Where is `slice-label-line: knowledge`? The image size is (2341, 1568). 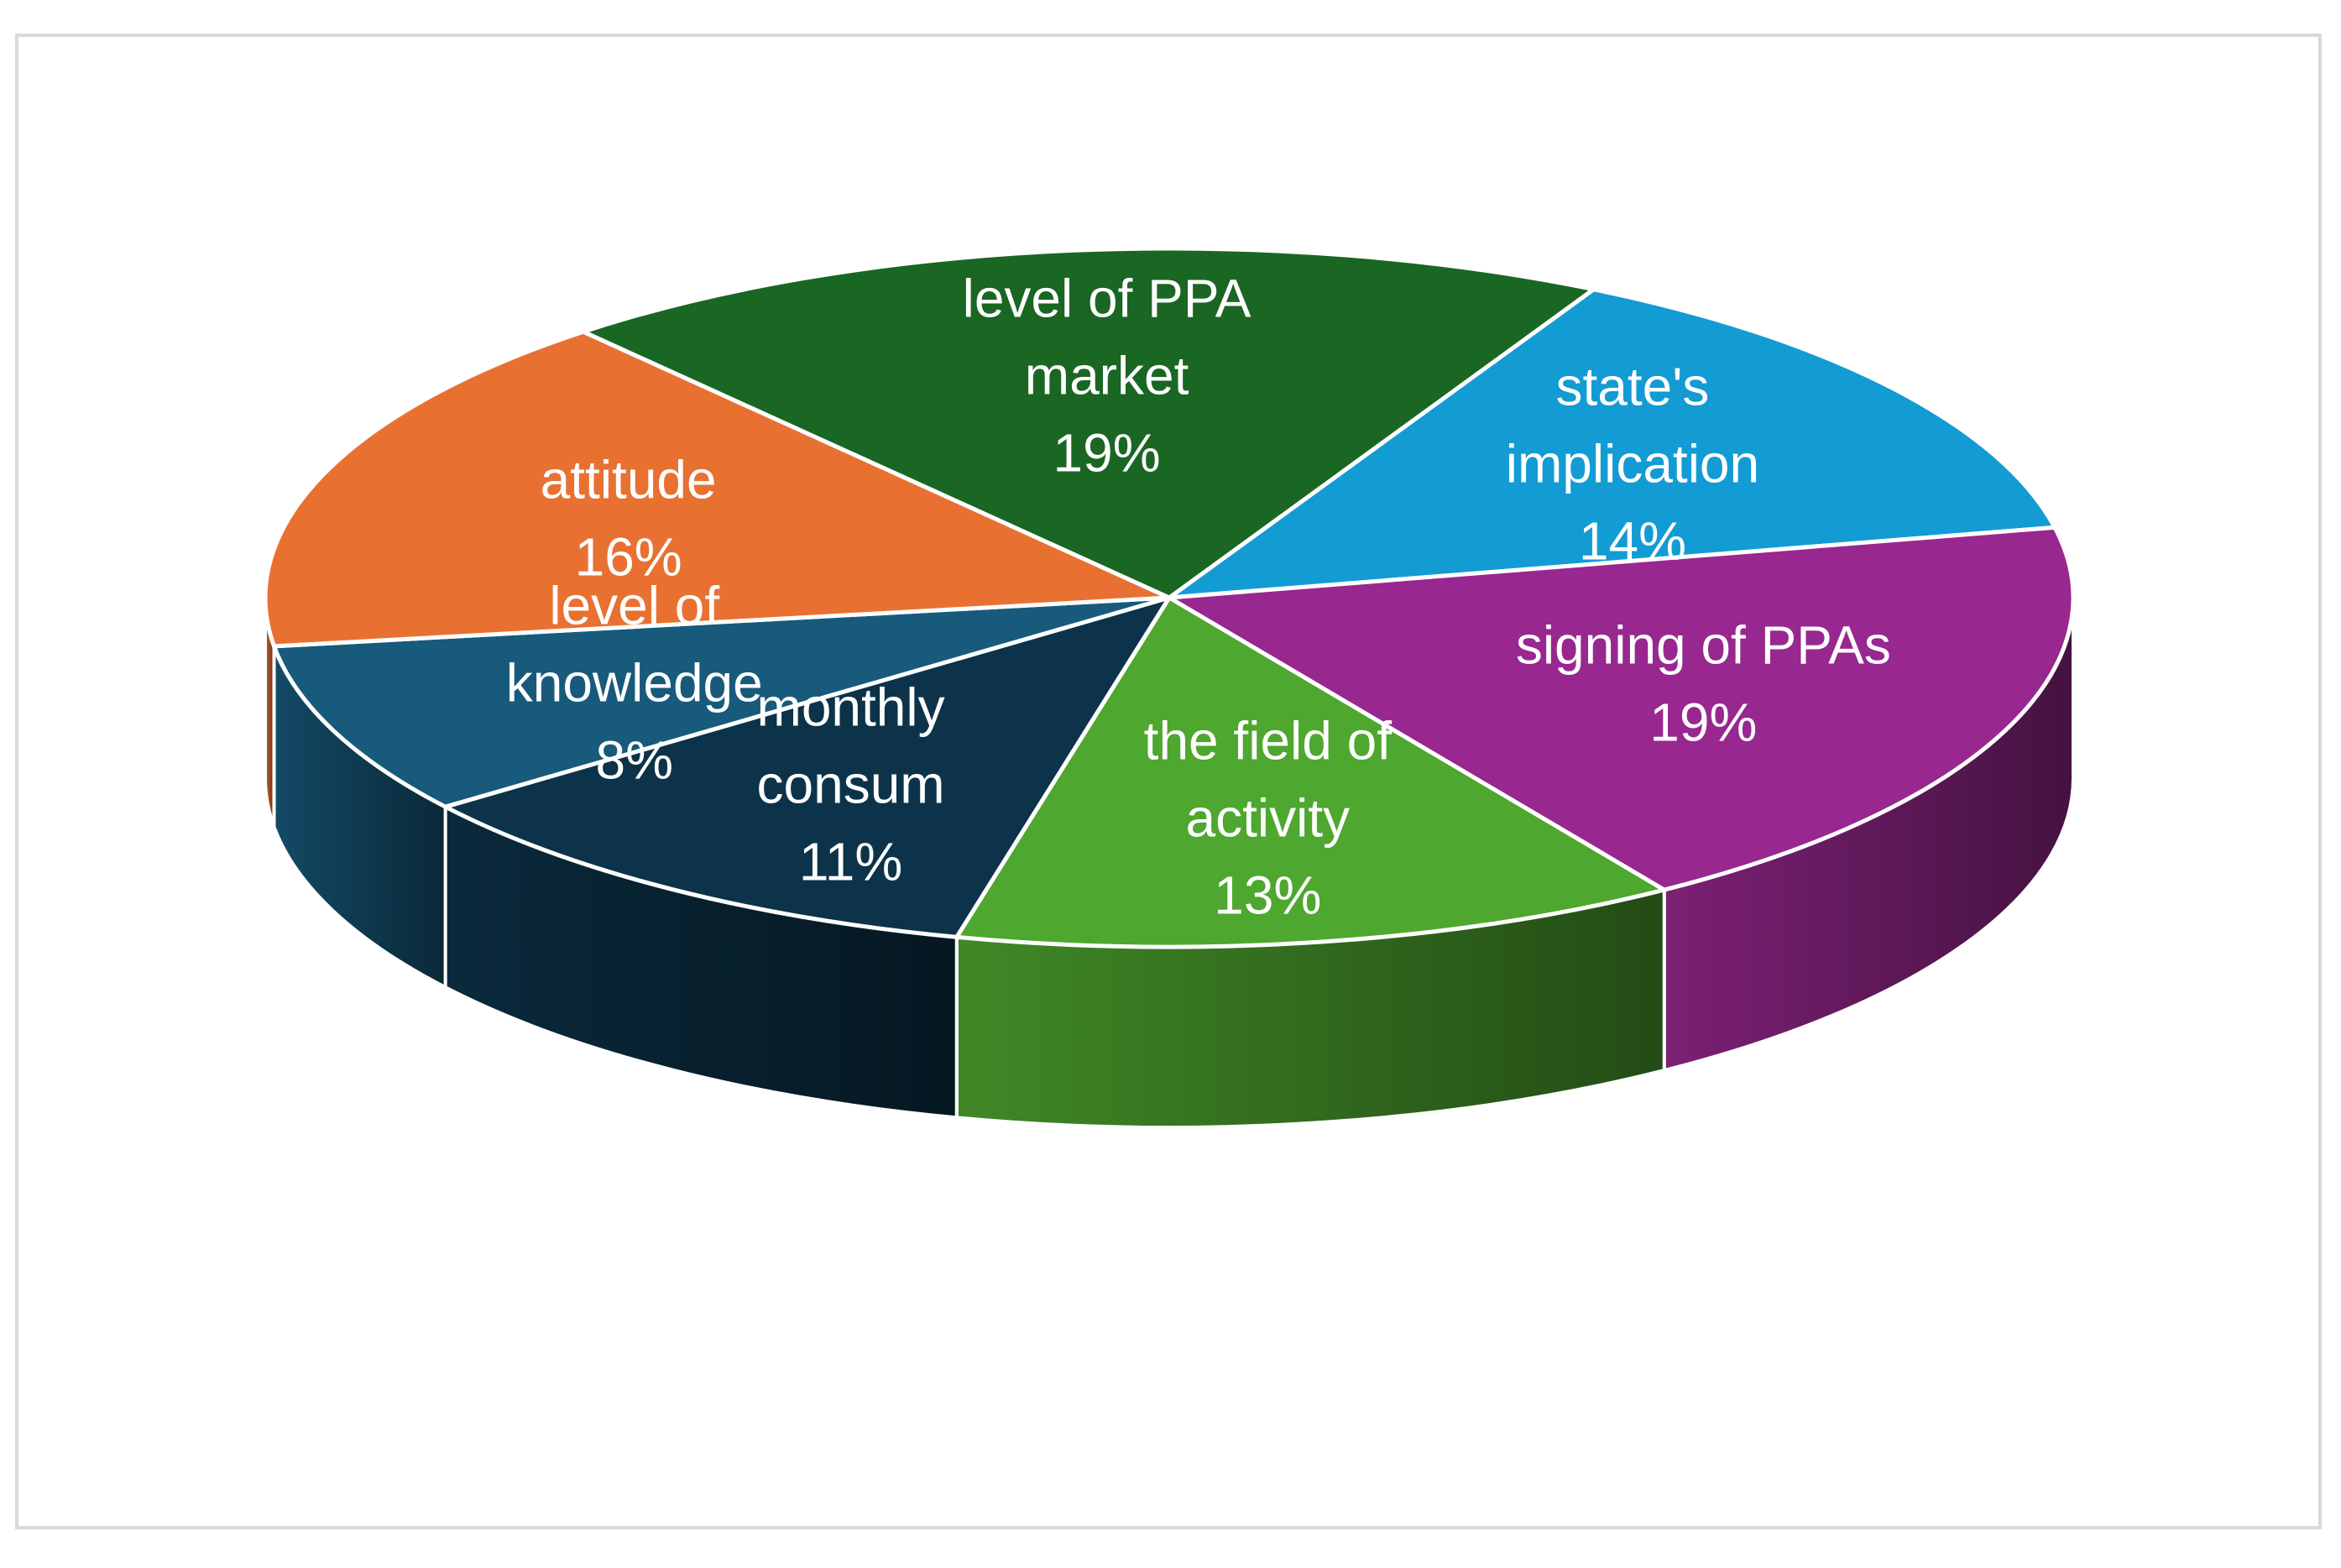
slice-label-line: knowledge is located at coordinates (634, 682).